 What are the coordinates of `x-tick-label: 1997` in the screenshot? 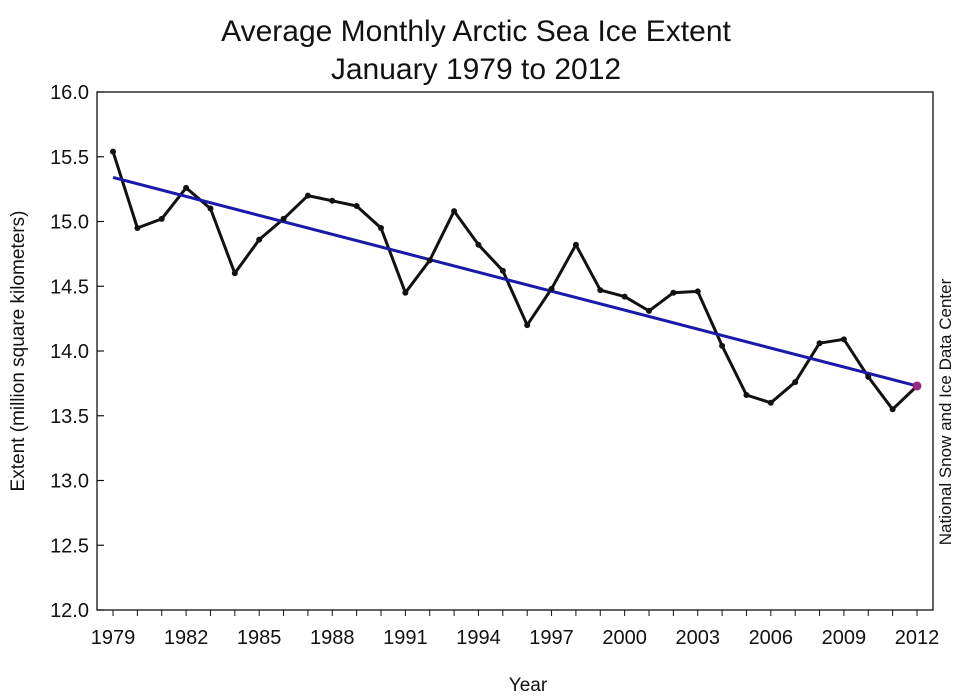 It's located at (551, 638).